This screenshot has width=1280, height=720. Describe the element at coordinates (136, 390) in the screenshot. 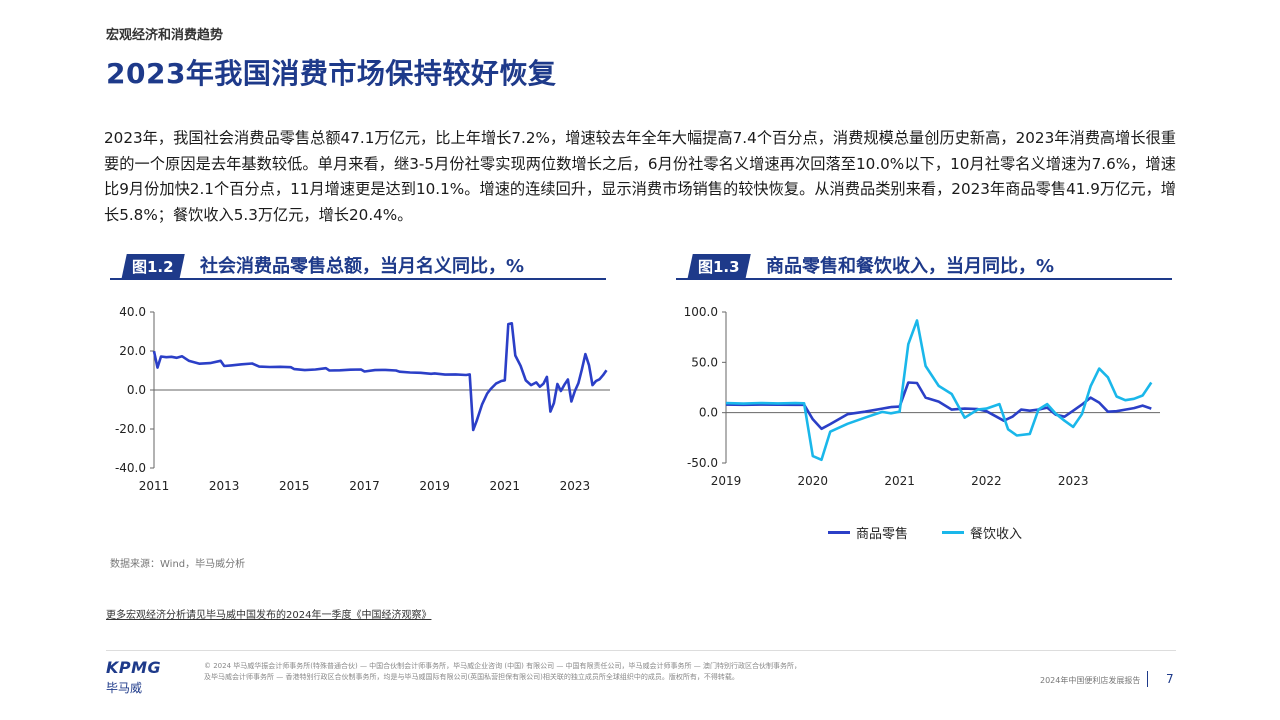

I see `chart1-ytick-label: 0.0` at that location.